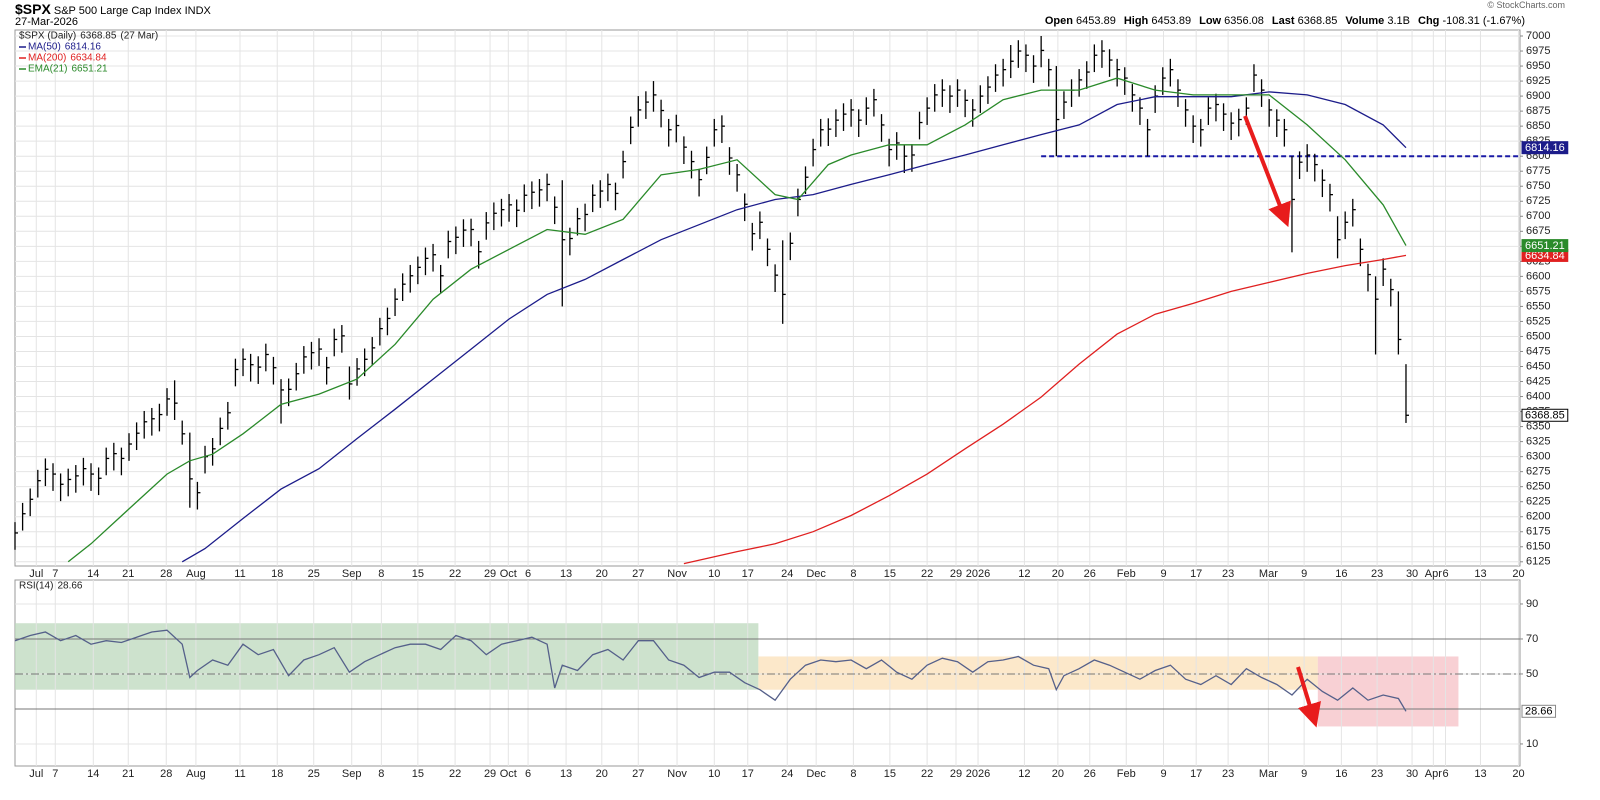 Image resolution: width=1600 pixels, height=800 pixels. What do you see at coordinates (1538, 547) in the screenshot?
I see `y-tick-label: 6150` at bounding box center [1538, 547].